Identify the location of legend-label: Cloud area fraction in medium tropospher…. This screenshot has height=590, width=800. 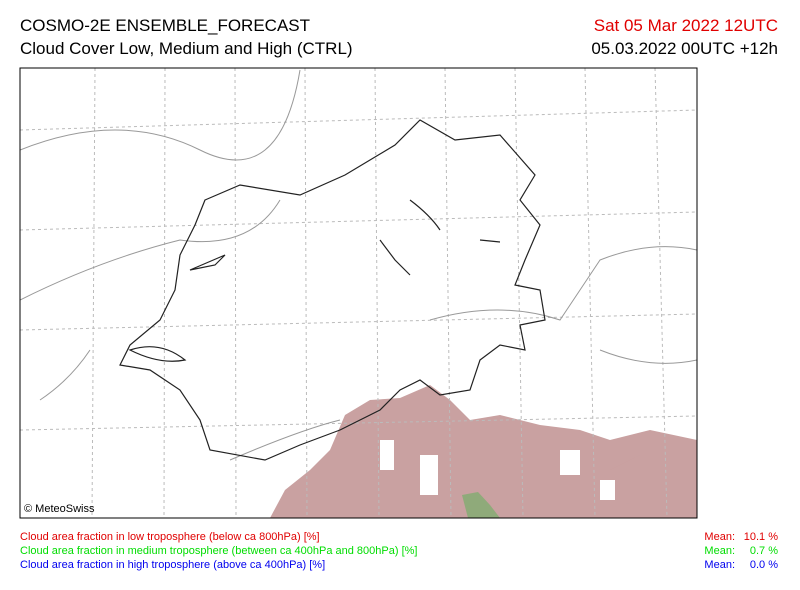
(218, 551).